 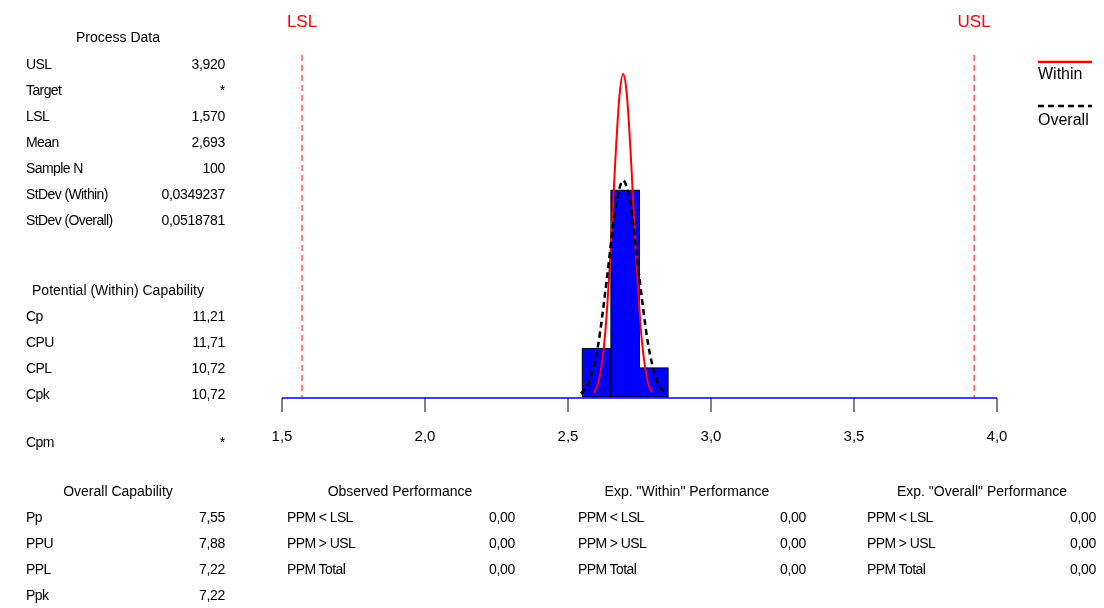 What do you see at coordinates (854, 435) in the screenshot?
I see `x-tick-label: 3,5` at bounding box center [854, 435].